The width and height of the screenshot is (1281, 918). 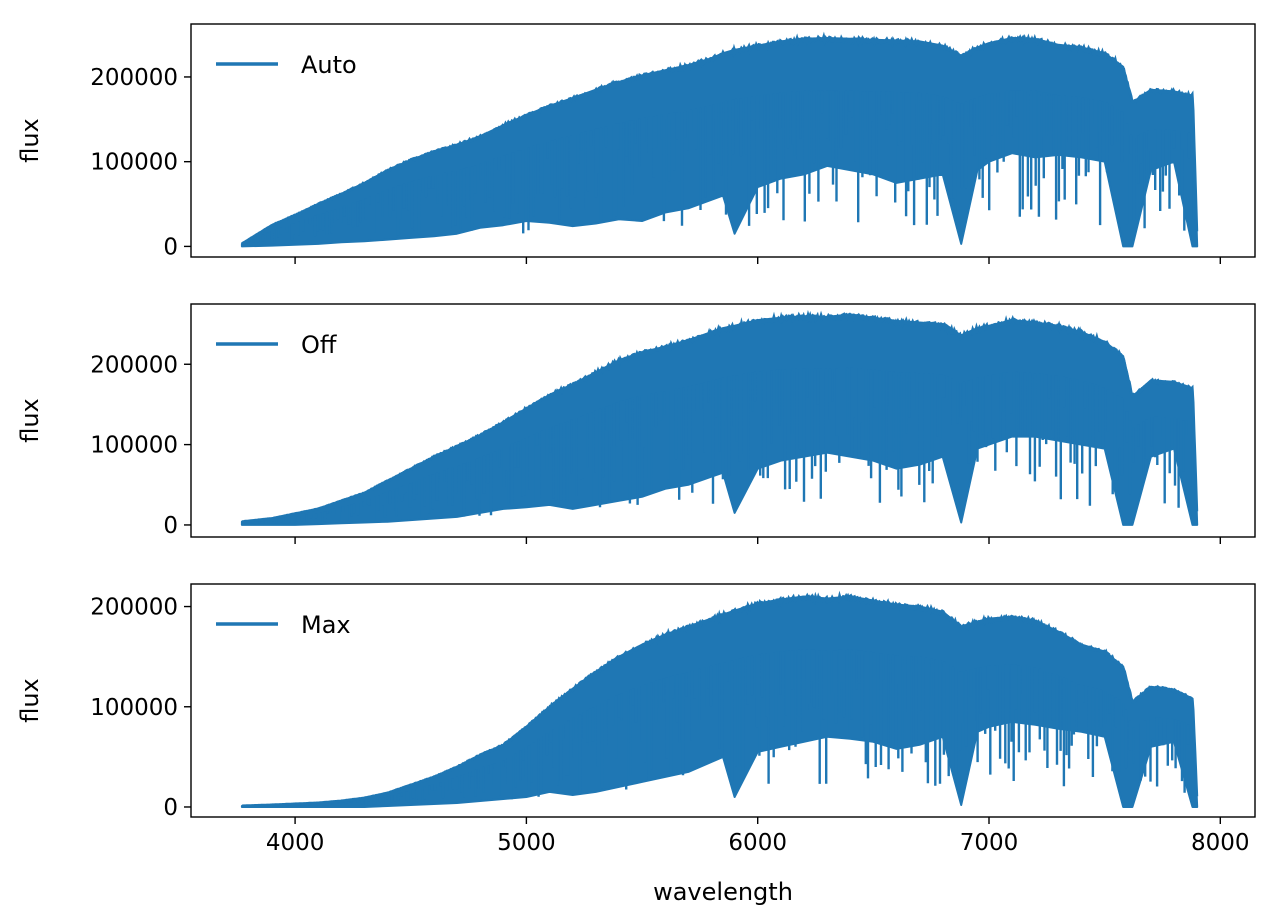 I want to click on legend: Off, so click(x=276, y=345).